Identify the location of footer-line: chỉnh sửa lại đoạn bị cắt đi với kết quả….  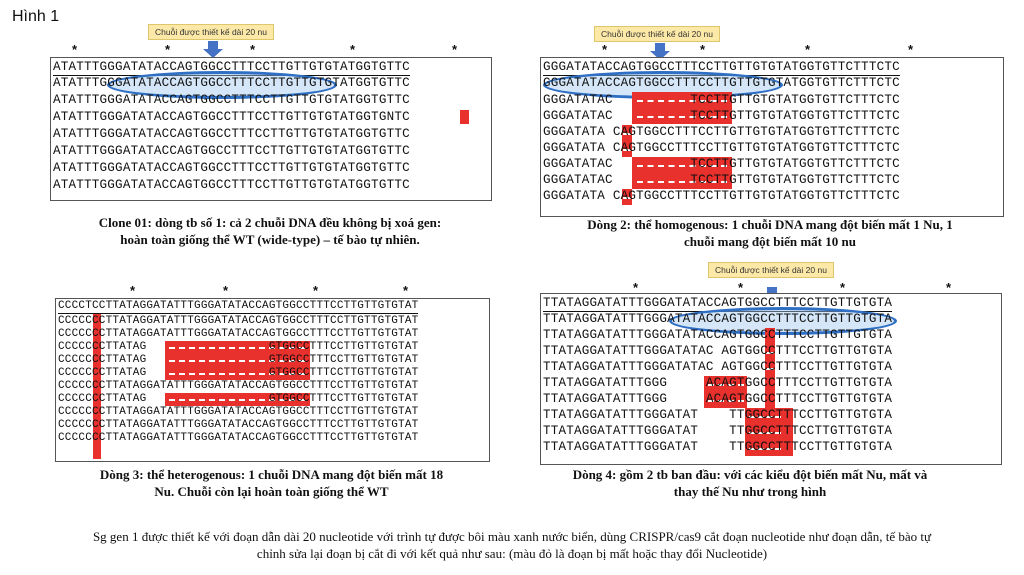
(512, 553).